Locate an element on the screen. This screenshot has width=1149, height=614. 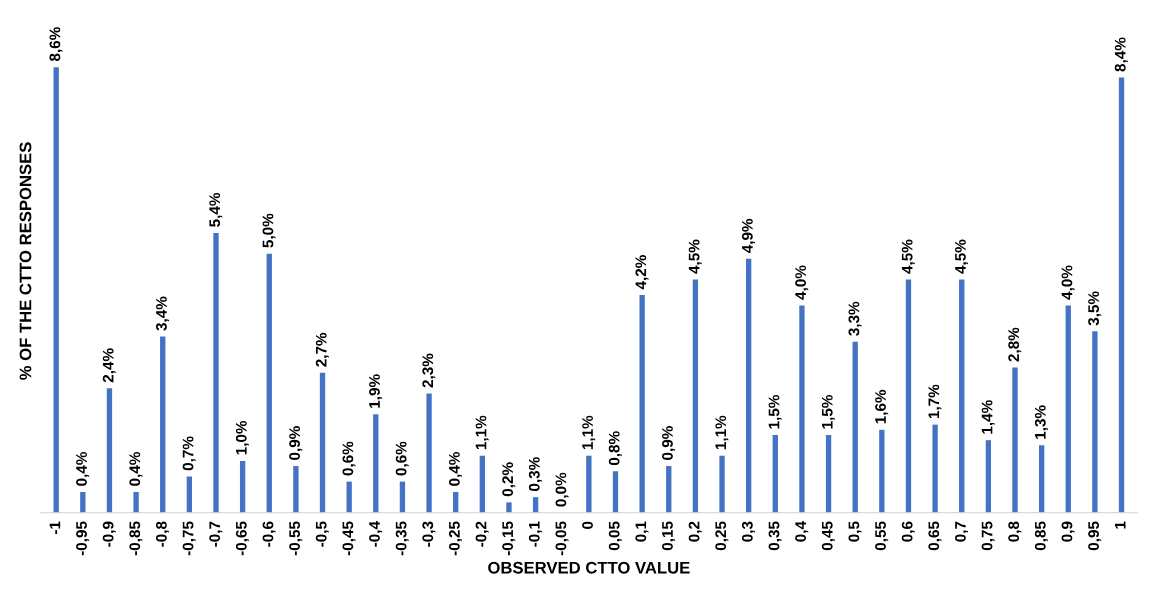
data-label: 0,7% is located at coordinates (189, 453).